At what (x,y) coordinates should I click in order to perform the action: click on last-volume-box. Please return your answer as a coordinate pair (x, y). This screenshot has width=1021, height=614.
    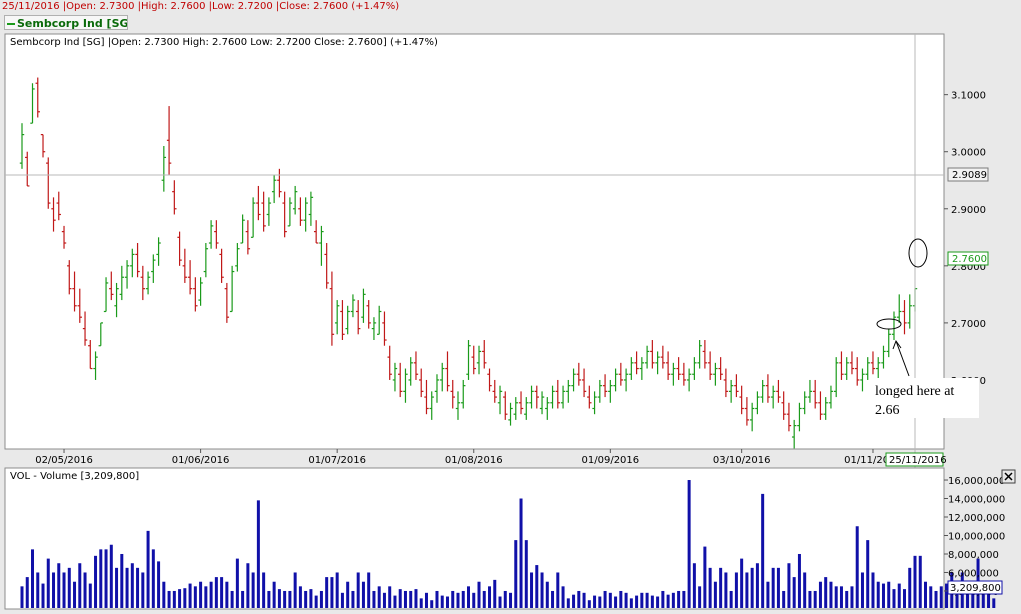
    Looking at the image, I should click on (975, 587).